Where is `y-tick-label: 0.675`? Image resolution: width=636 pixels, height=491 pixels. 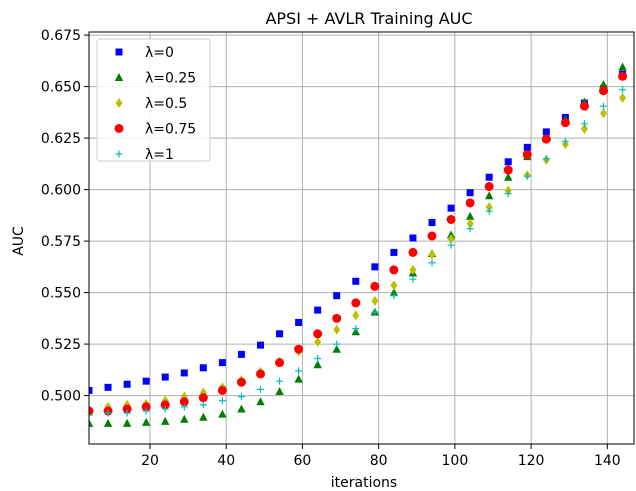
y-tick-label: 0.675 is located at coordinates (61, 36).